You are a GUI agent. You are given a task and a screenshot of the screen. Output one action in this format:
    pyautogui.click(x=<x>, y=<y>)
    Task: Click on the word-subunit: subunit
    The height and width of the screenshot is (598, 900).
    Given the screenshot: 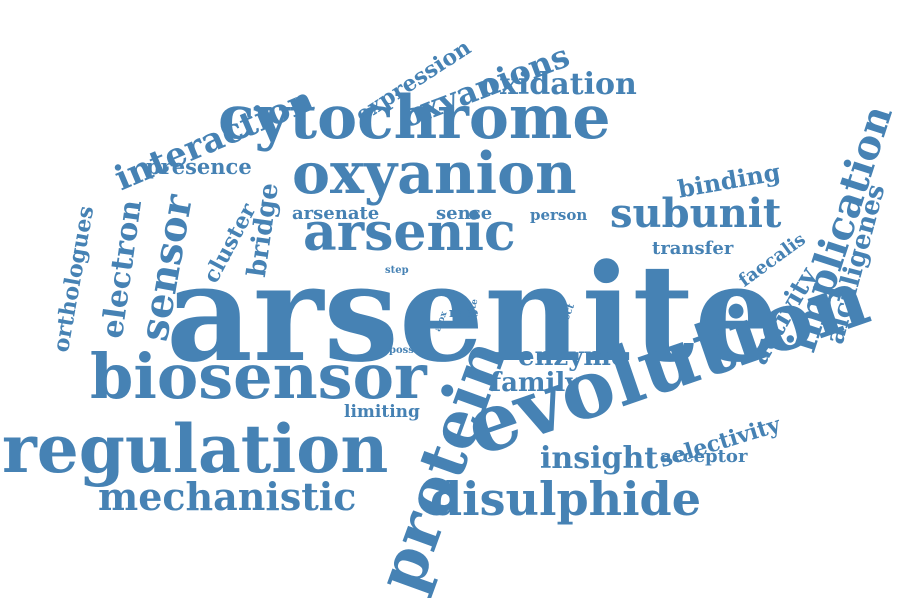 What is the action you would take?
    pyautogui.click(x=696, y=213)
    